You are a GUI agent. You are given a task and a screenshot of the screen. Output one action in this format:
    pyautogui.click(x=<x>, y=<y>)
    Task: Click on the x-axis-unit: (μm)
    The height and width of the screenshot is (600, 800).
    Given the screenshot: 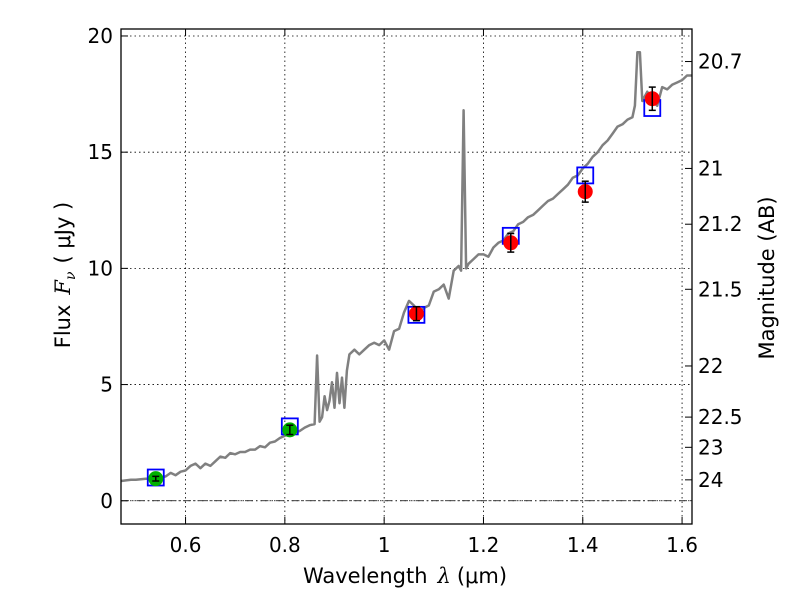 What is the action you would take?
    pyautogui.click(x=482, y=576)
    